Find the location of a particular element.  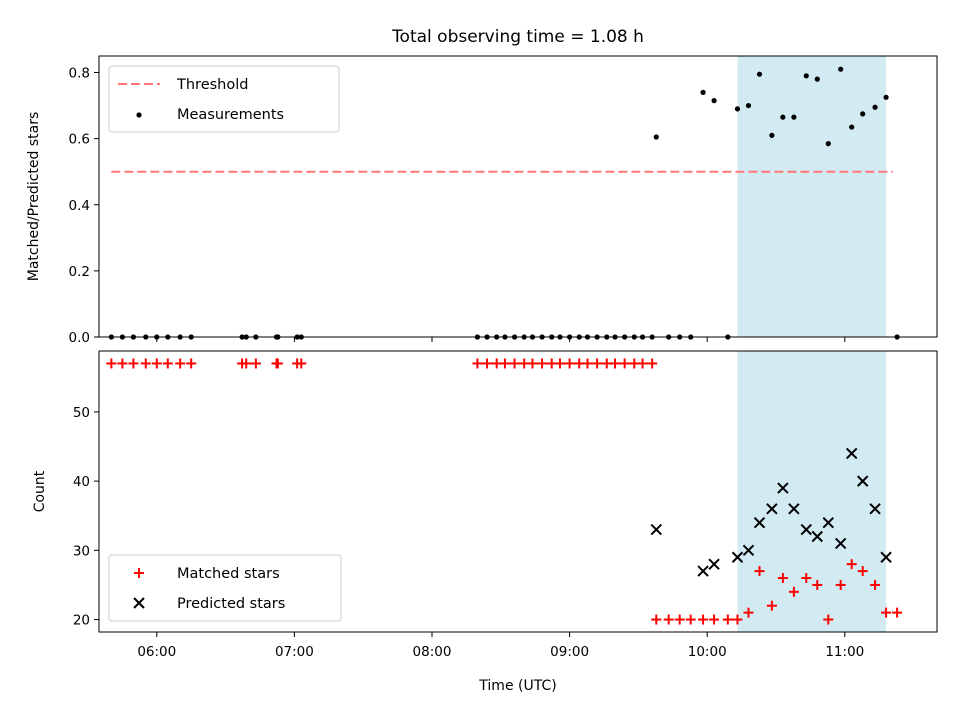

top-legend: Threshold Measurements is located at coordinates (224, 99).